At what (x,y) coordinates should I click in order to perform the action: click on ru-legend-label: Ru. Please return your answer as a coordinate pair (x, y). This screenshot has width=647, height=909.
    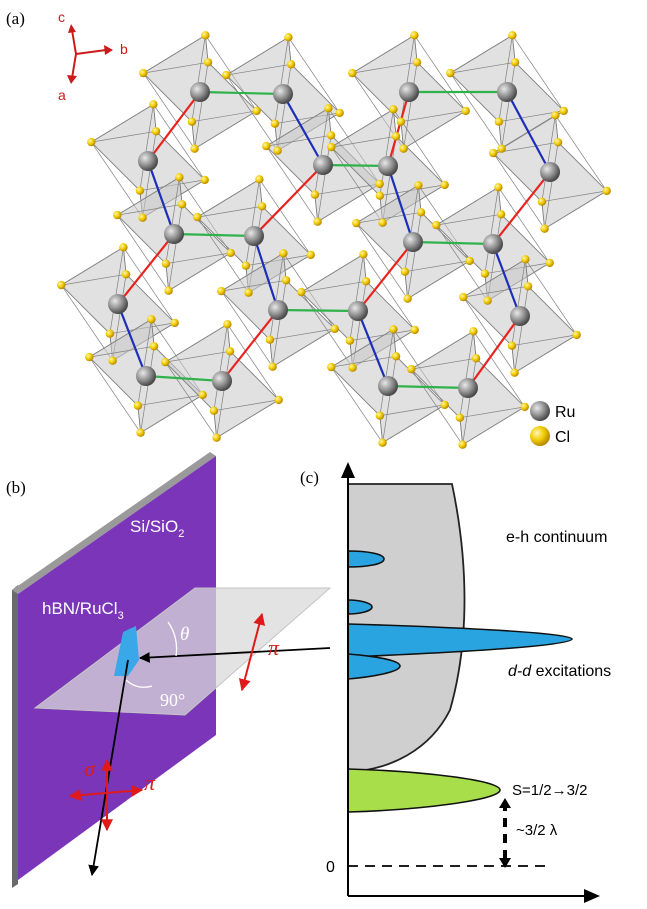
    Looking at the image, I should click on (565, 412).